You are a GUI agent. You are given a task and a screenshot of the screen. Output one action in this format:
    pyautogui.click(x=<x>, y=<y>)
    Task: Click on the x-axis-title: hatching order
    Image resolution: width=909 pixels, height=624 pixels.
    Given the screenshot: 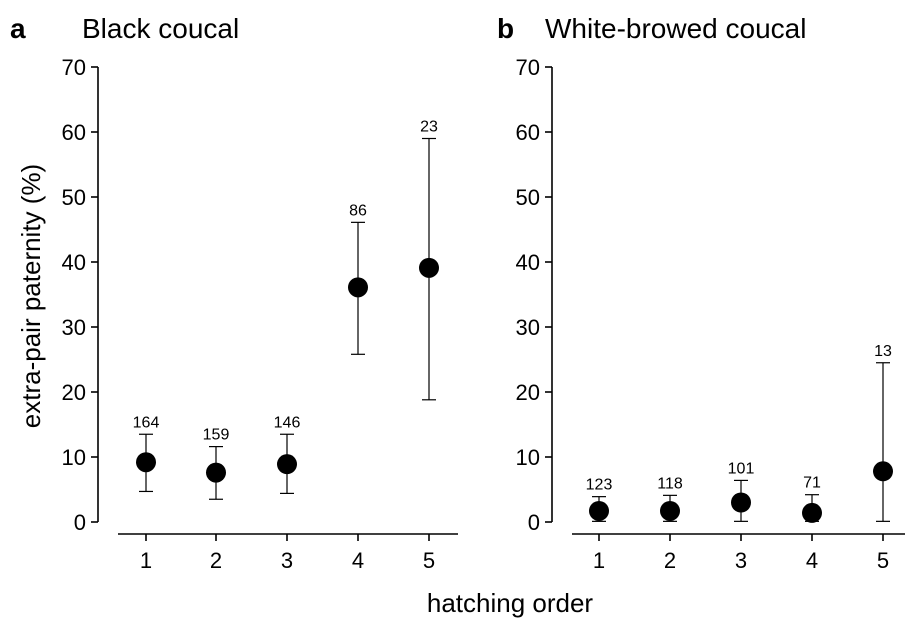 What is the action you would take?
    pyautogui.click(x=510, y=603)
    